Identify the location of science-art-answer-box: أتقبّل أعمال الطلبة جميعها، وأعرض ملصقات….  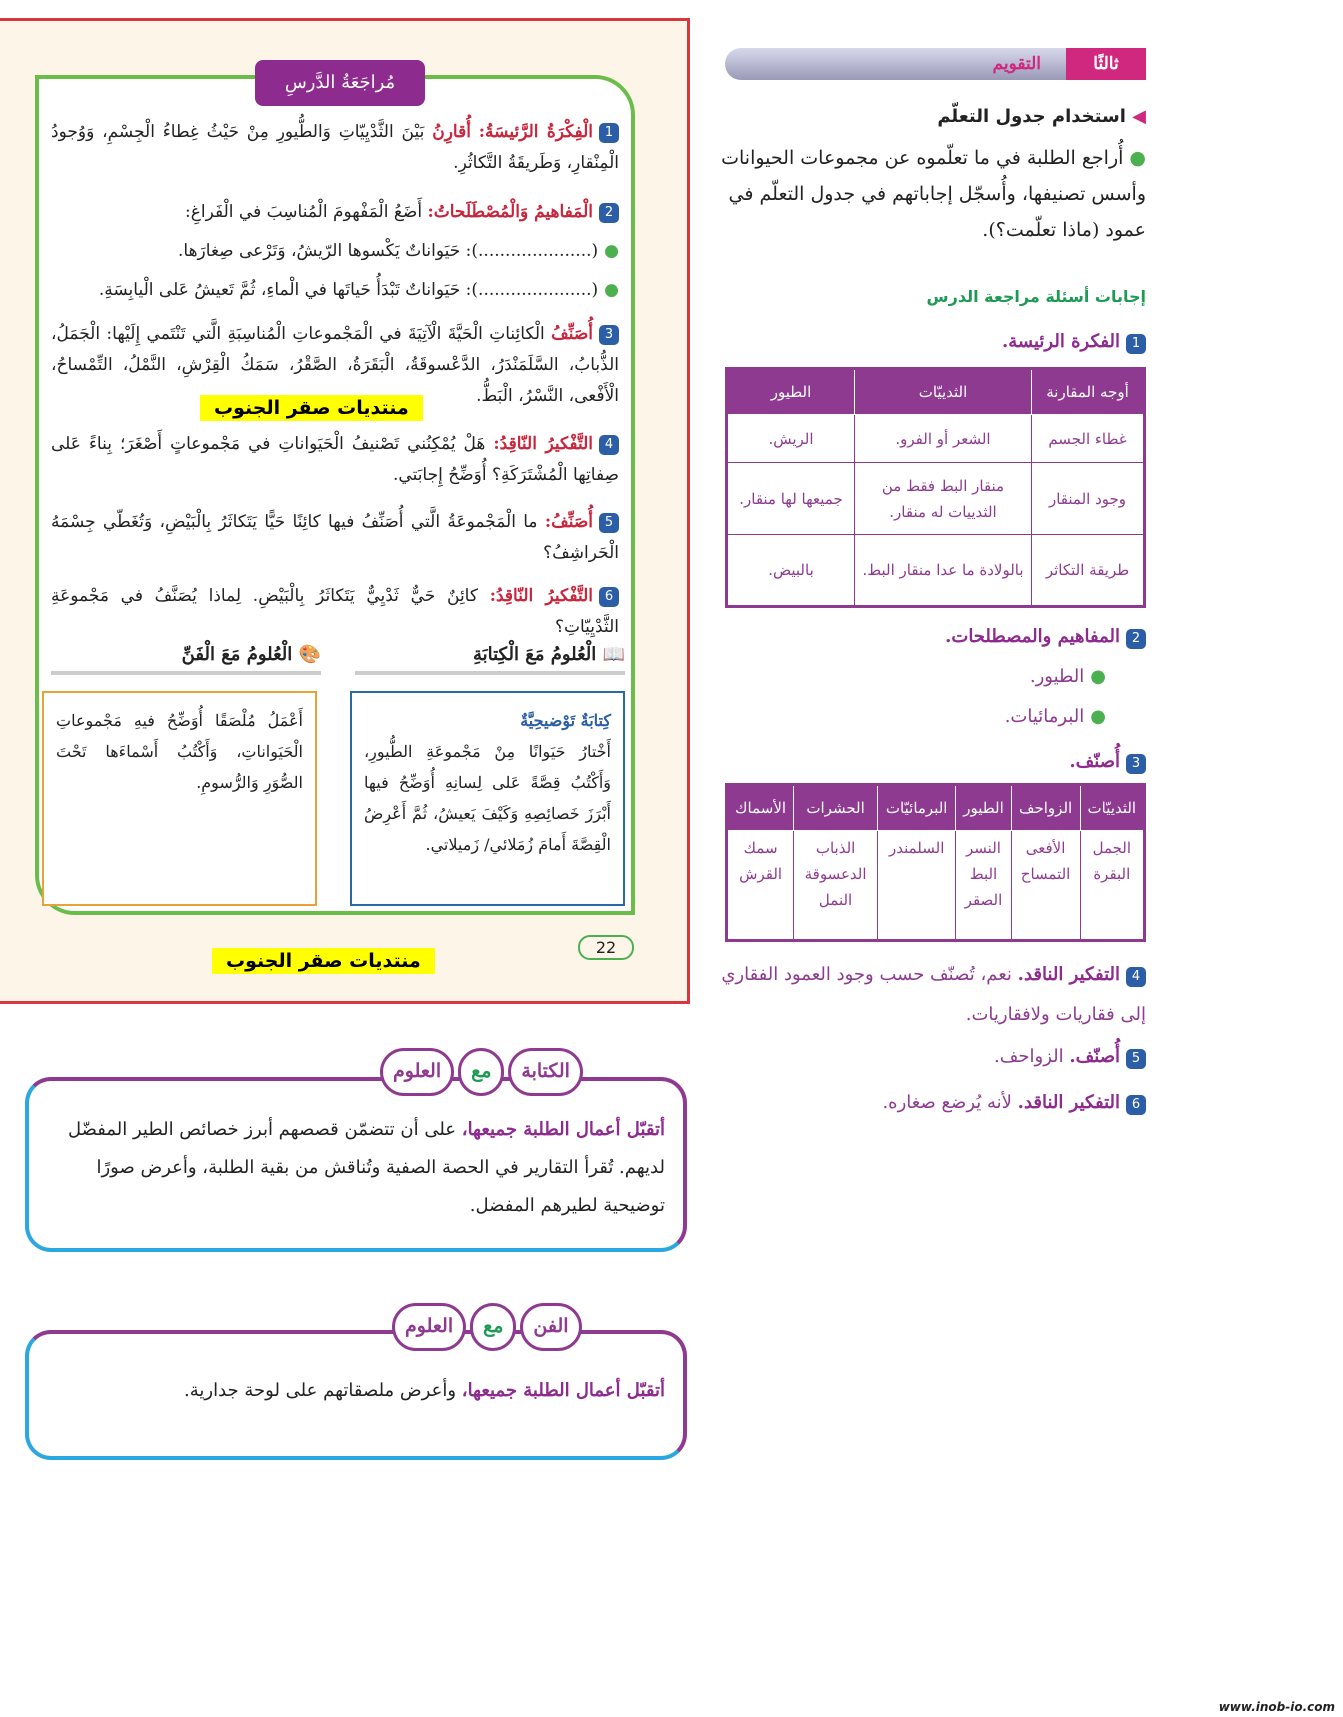
(356, 1395).